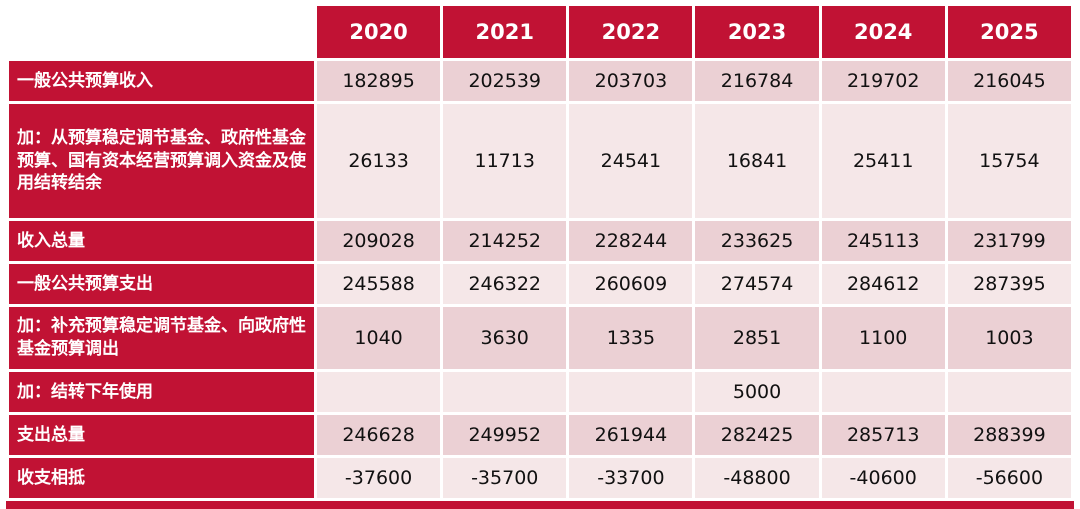 This screenshot has height=509, width=1080. What do you see at coordinates (631, 478) in the screenshot?
I see `data-cell: -33700` at bounding box center [631, 478].